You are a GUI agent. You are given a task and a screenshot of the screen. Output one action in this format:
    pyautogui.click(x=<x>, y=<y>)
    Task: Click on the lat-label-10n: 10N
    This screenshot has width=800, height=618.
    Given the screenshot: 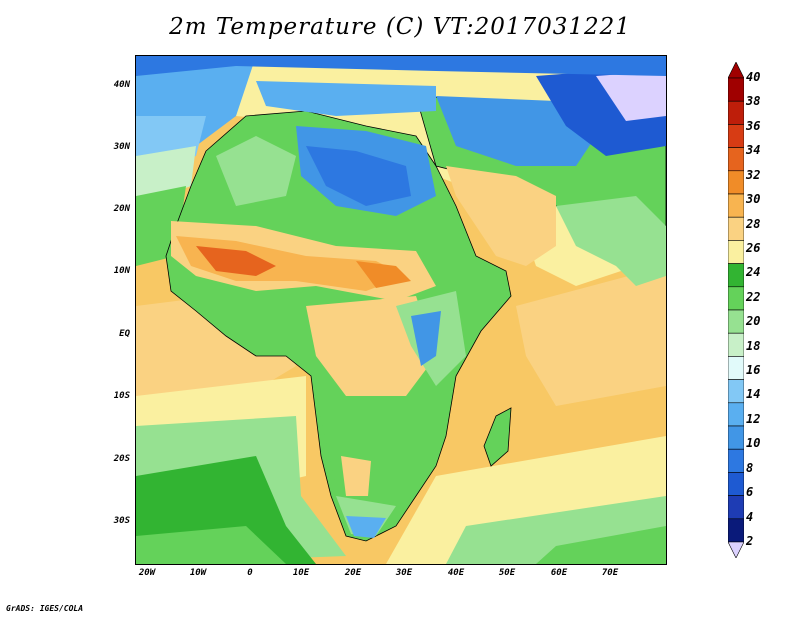 What is the action you would take?
    pyautogui.click(x=121, y=271)
    